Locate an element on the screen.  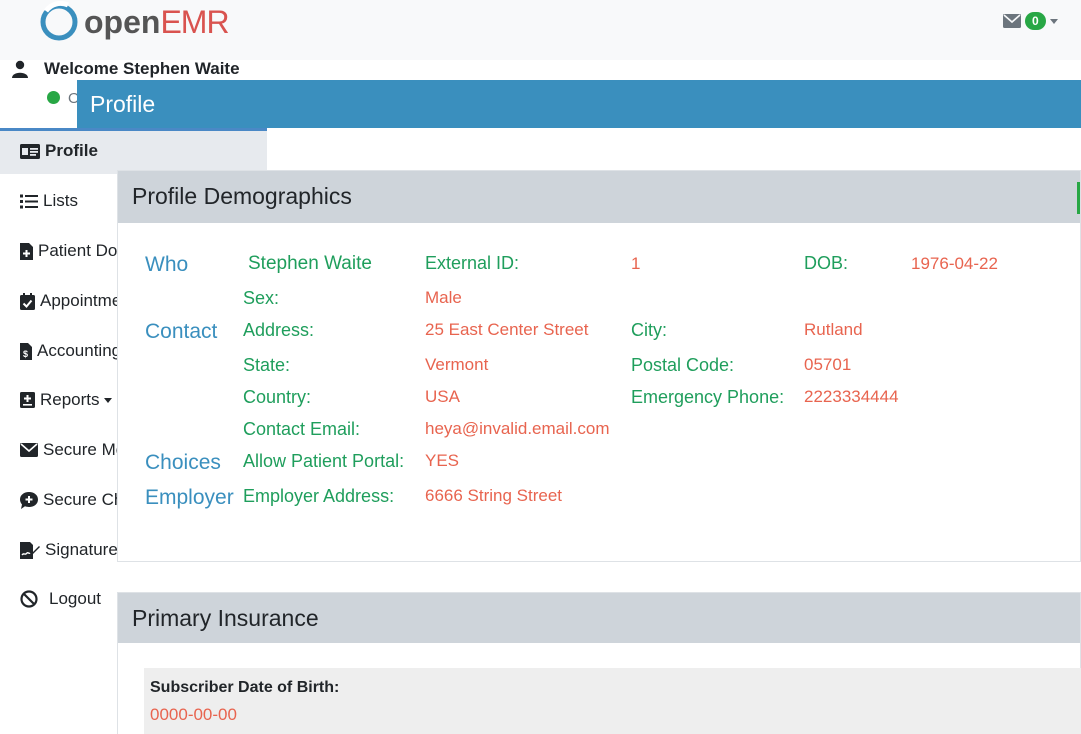
group-employer: Employer is located at coordinates (189, 497).